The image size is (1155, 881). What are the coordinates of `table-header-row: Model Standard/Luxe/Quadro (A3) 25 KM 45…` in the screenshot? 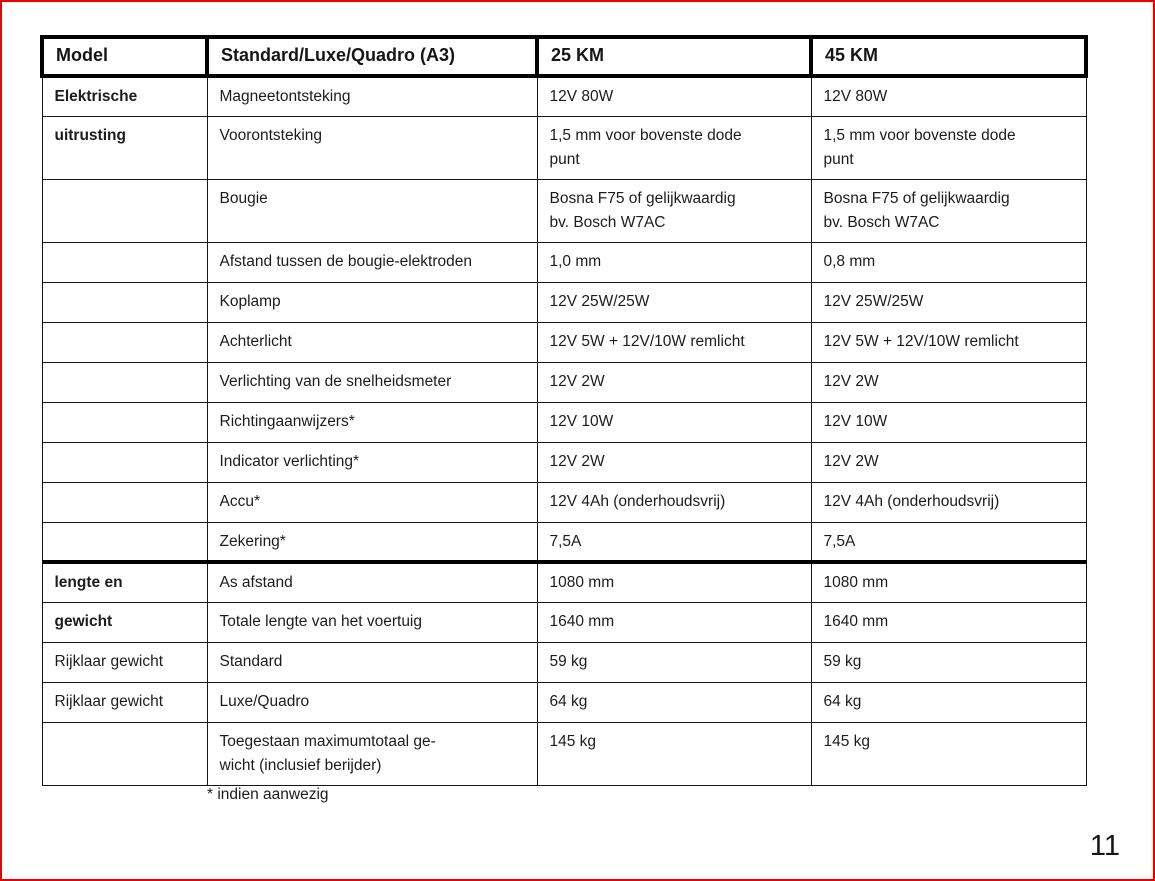 It's located at (564, 56).